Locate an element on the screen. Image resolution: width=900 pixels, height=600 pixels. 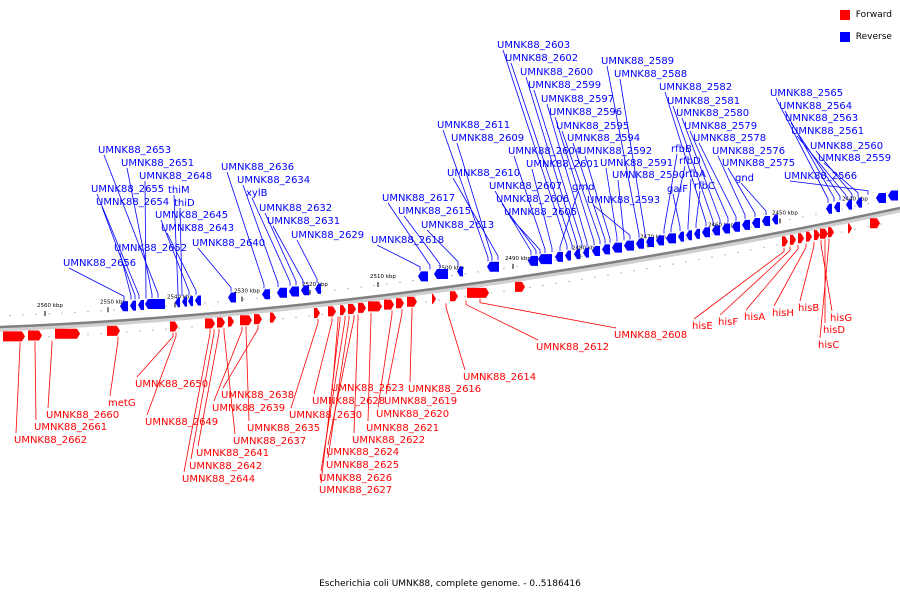
forward-gene-label: UMNK88_2644 is located at coordinates (218, 479).